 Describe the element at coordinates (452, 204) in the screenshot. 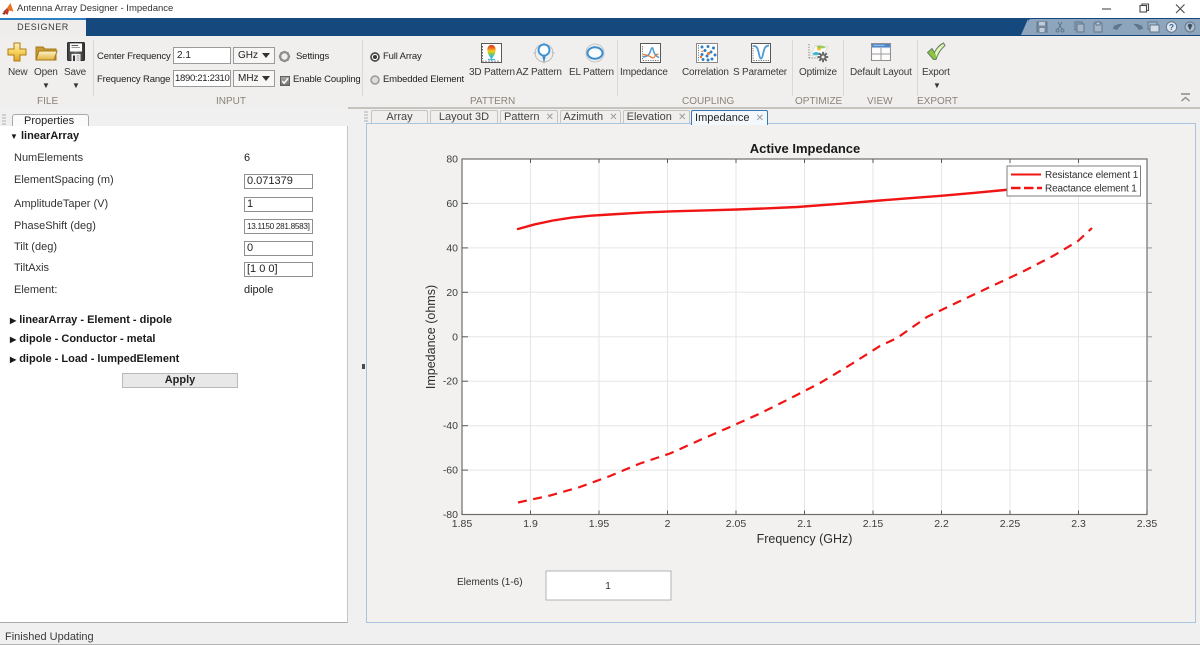

I see `svg-text: 60` at that location.